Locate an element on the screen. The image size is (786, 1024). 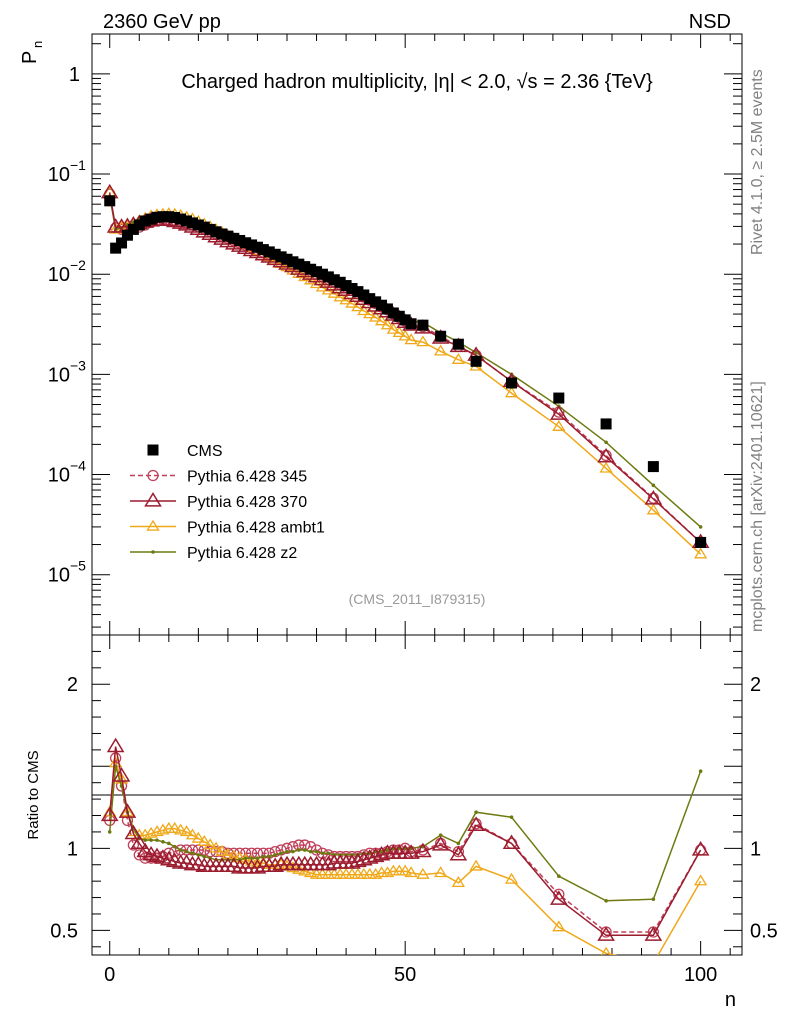
y-tick-label-right: 1 is located at coordinates (755, 849).